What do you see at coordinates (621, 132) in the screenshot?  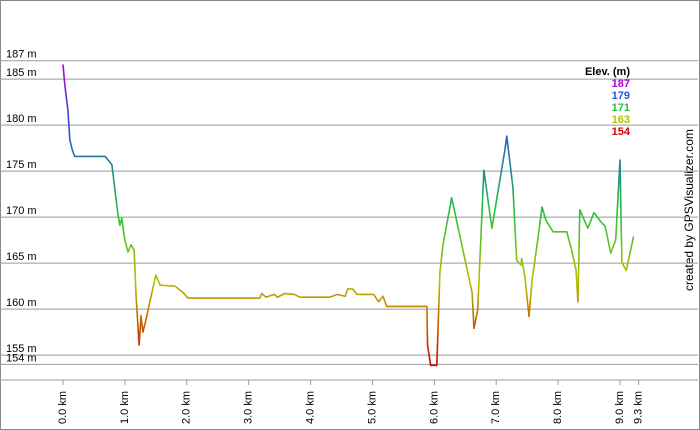 I see `legend-entry: 154` at bounding box center [621, 132].